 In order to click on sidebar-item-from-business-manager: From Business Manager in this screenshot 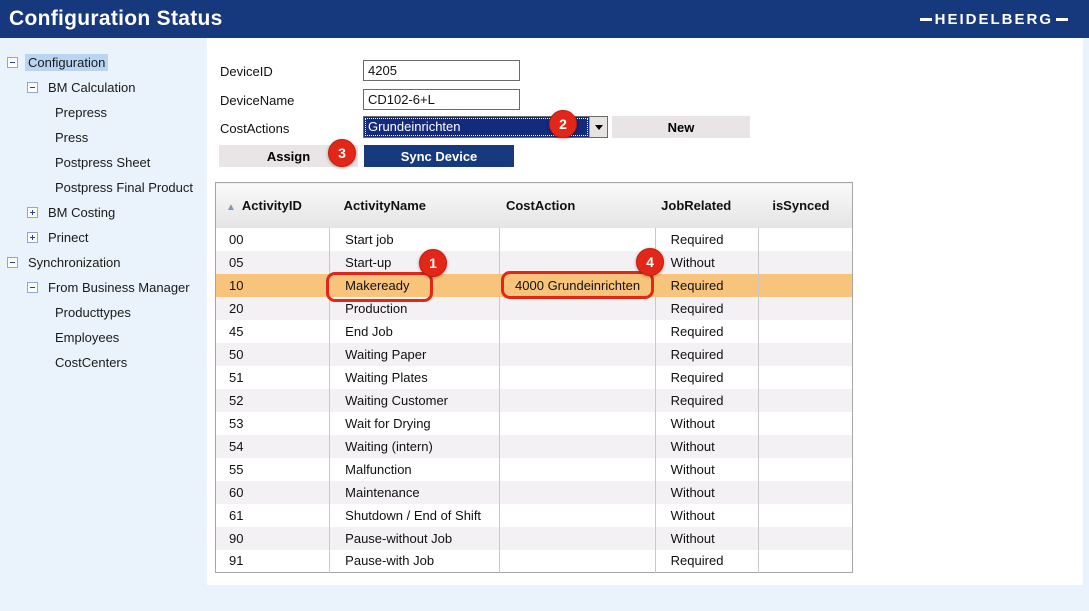, I will do `click(103, 287)`.